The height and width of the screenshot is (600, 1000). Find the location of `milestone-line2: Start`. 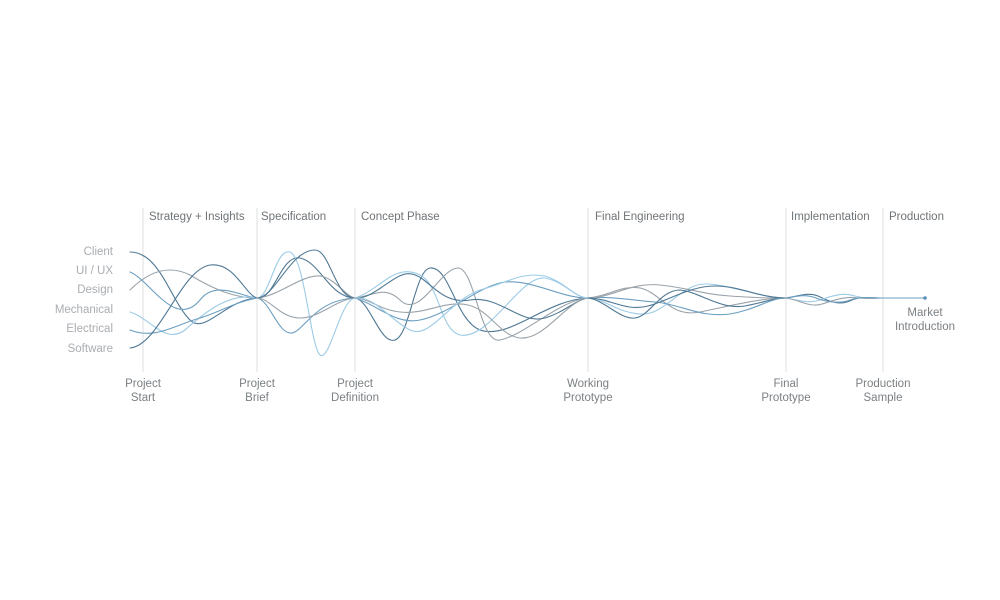

milestone-line2: Start is located at coordinates (143, 398).